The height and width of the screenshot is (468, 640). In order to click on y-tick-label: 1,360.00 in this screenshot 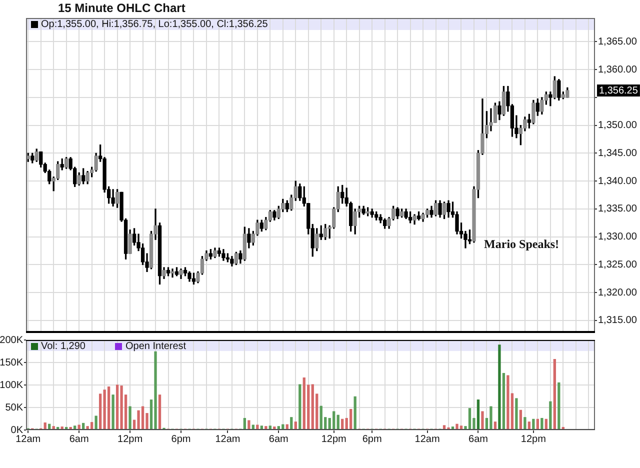, I will do `click(618, 70)`.